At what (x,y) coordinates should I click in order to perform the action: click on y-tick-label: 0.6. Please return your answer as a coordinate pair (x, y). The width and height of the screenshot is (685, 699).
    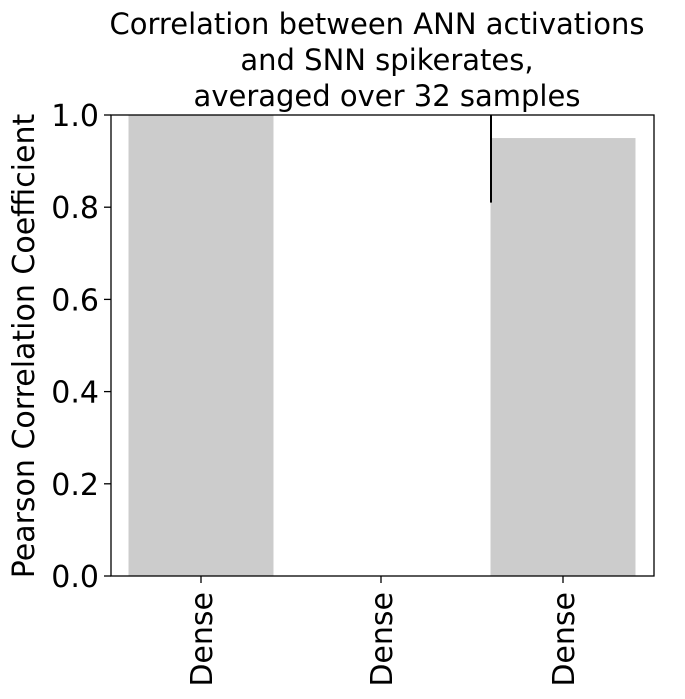
    Looking at the image, I should click on (75, 300).